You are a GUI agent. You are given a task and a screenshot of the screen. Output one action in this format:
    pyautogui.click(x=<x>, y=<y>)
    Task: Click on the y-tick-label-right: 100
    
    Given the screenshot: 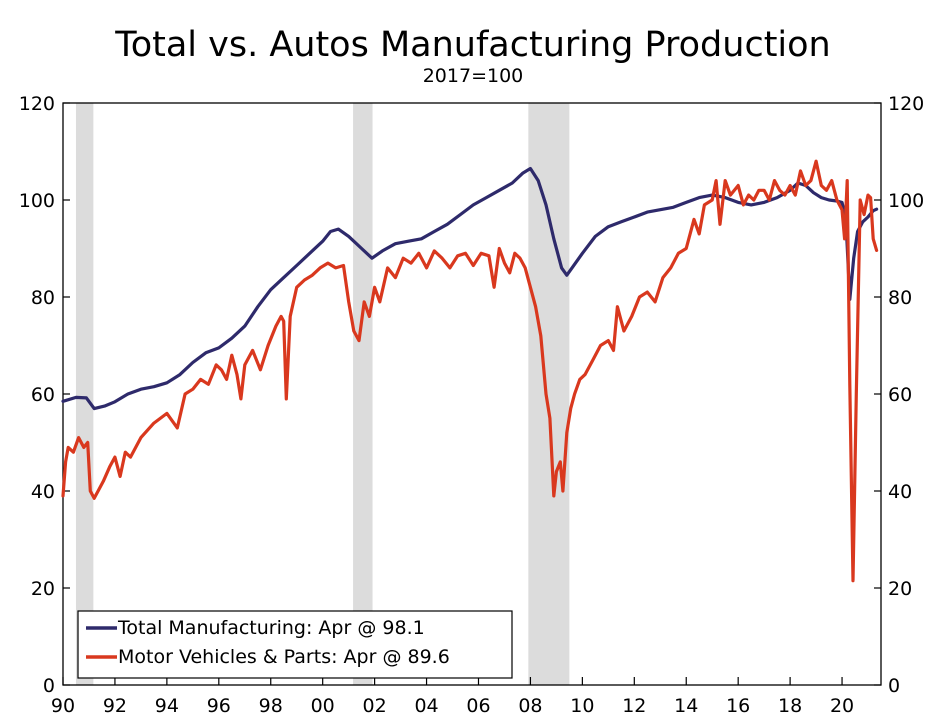 What is the action you would take?
    pyautogui.click(x=906, y=201)
    